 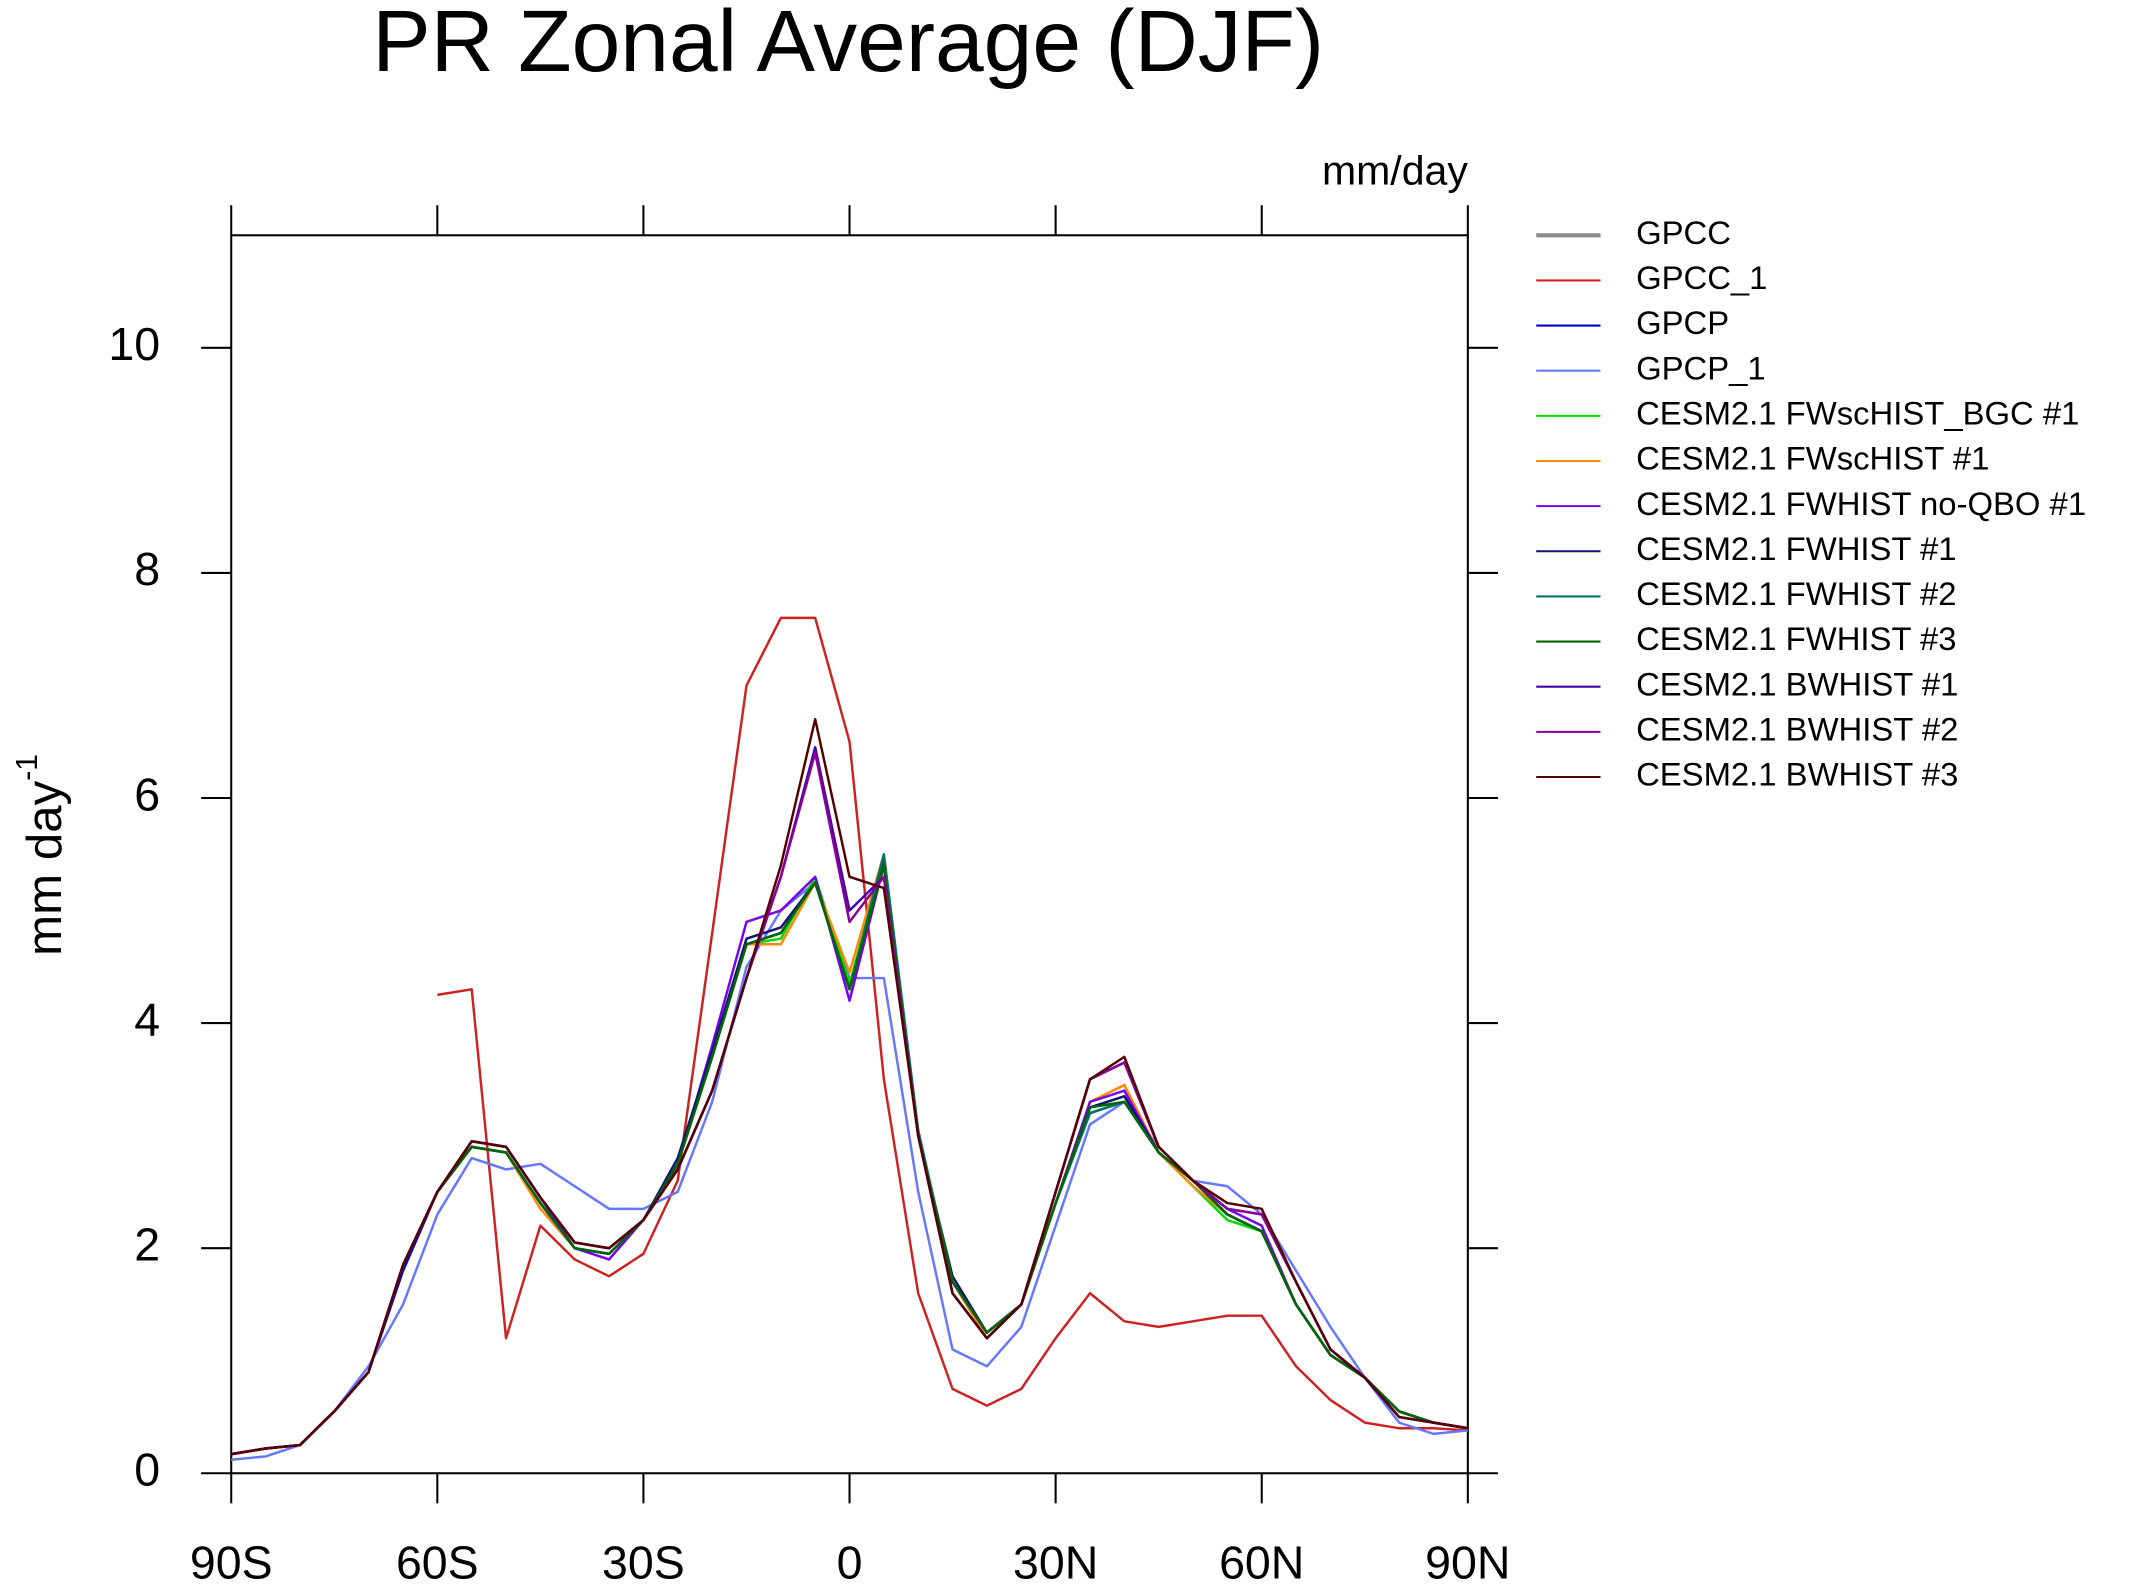 I want to click on legend-label: CESM2.1 FWHIST #1, so click(x=1796, y=548).